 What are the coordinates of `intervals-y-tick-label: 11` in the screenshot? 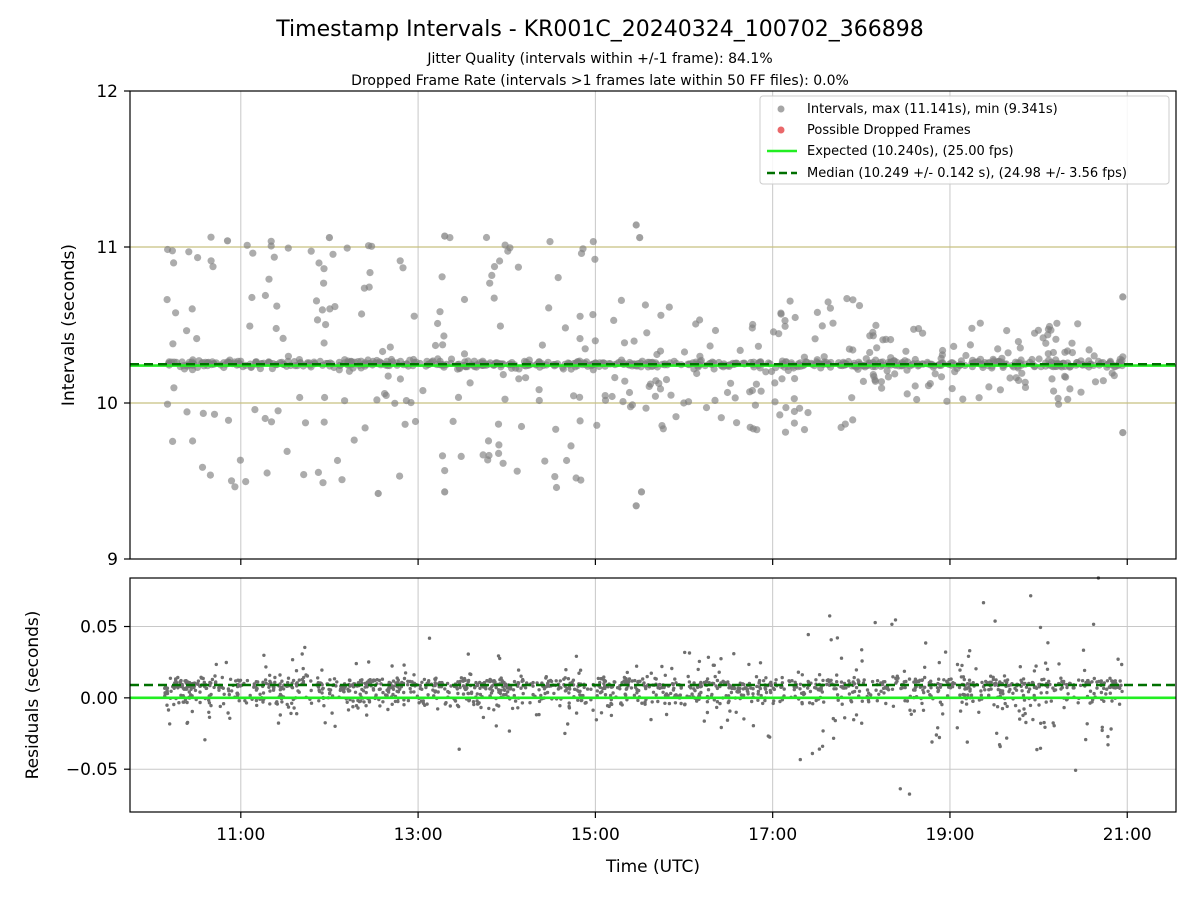 It's located at (107, 248).